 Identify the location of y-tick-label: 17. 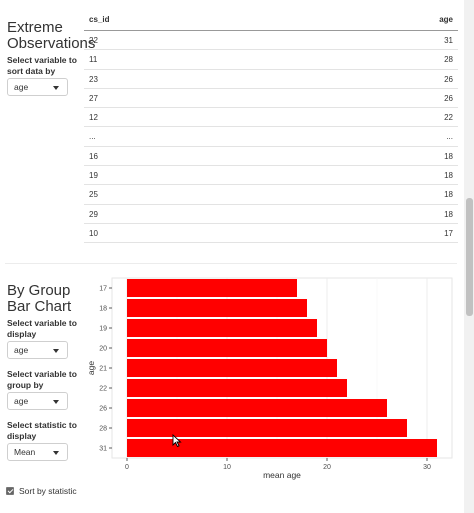
(103, 289).